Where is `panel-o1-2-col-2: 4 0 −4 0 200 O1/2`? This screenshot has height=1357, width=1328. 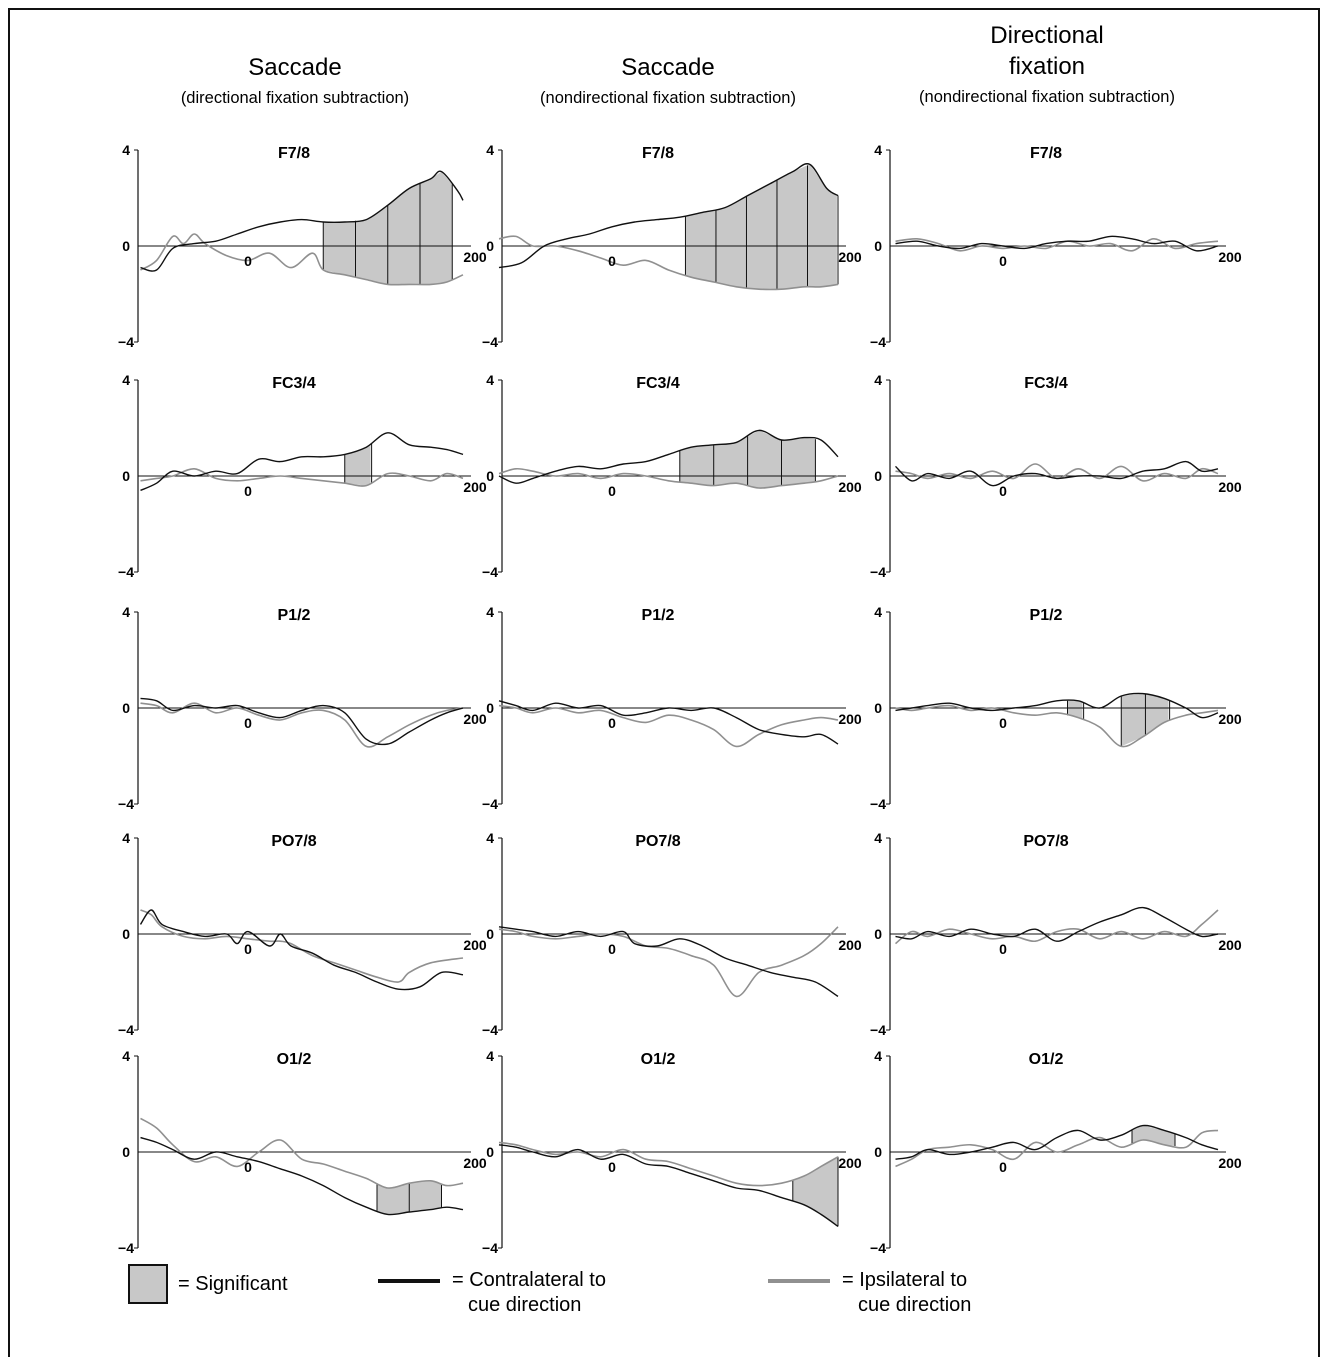
panel-o1-2-col-2: 4 0 −4 0 200 O1/2 is located at coordinates (1056, 1152).